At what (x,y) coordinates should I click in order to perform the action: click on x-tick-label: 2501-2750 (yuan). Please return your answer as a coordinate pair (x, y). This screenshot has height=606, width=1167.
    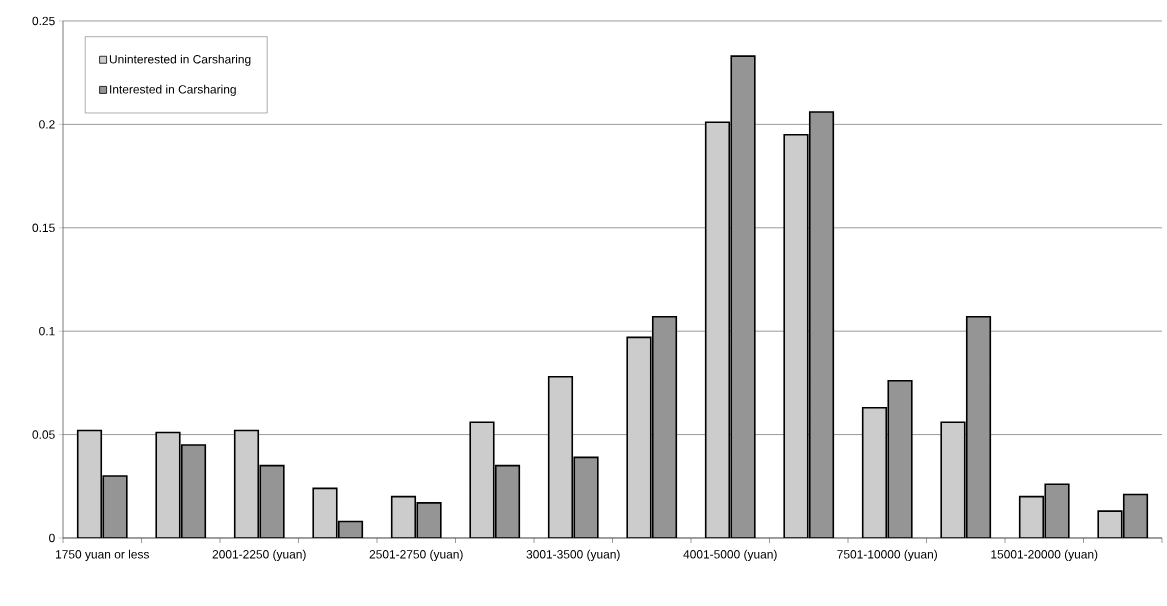
    Looking at the image, I should click on (416, 555).